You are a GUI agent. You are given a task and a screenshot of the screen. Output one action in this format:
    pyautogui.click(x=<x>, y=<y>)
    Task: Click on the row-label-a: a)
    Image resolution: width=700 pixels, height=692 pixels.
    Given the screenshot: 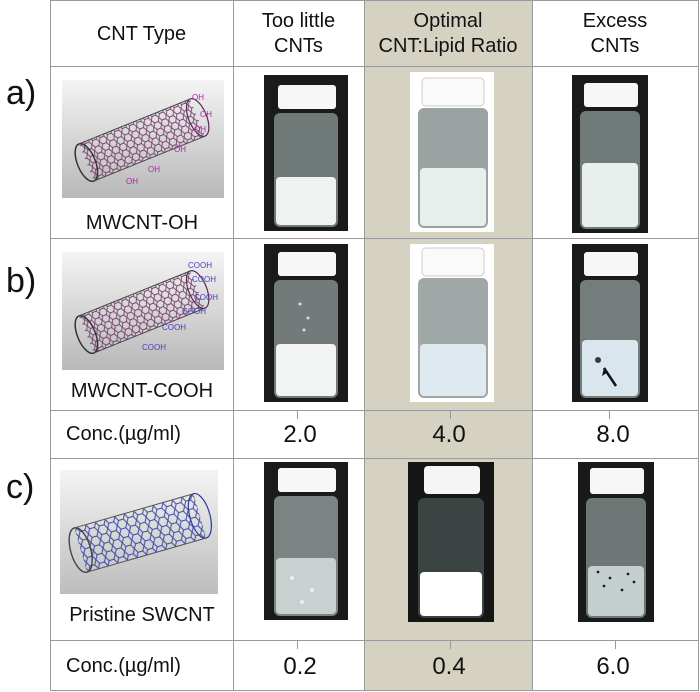 What is the action you would take?
    pyautogui.click(x=21, y=93)
    